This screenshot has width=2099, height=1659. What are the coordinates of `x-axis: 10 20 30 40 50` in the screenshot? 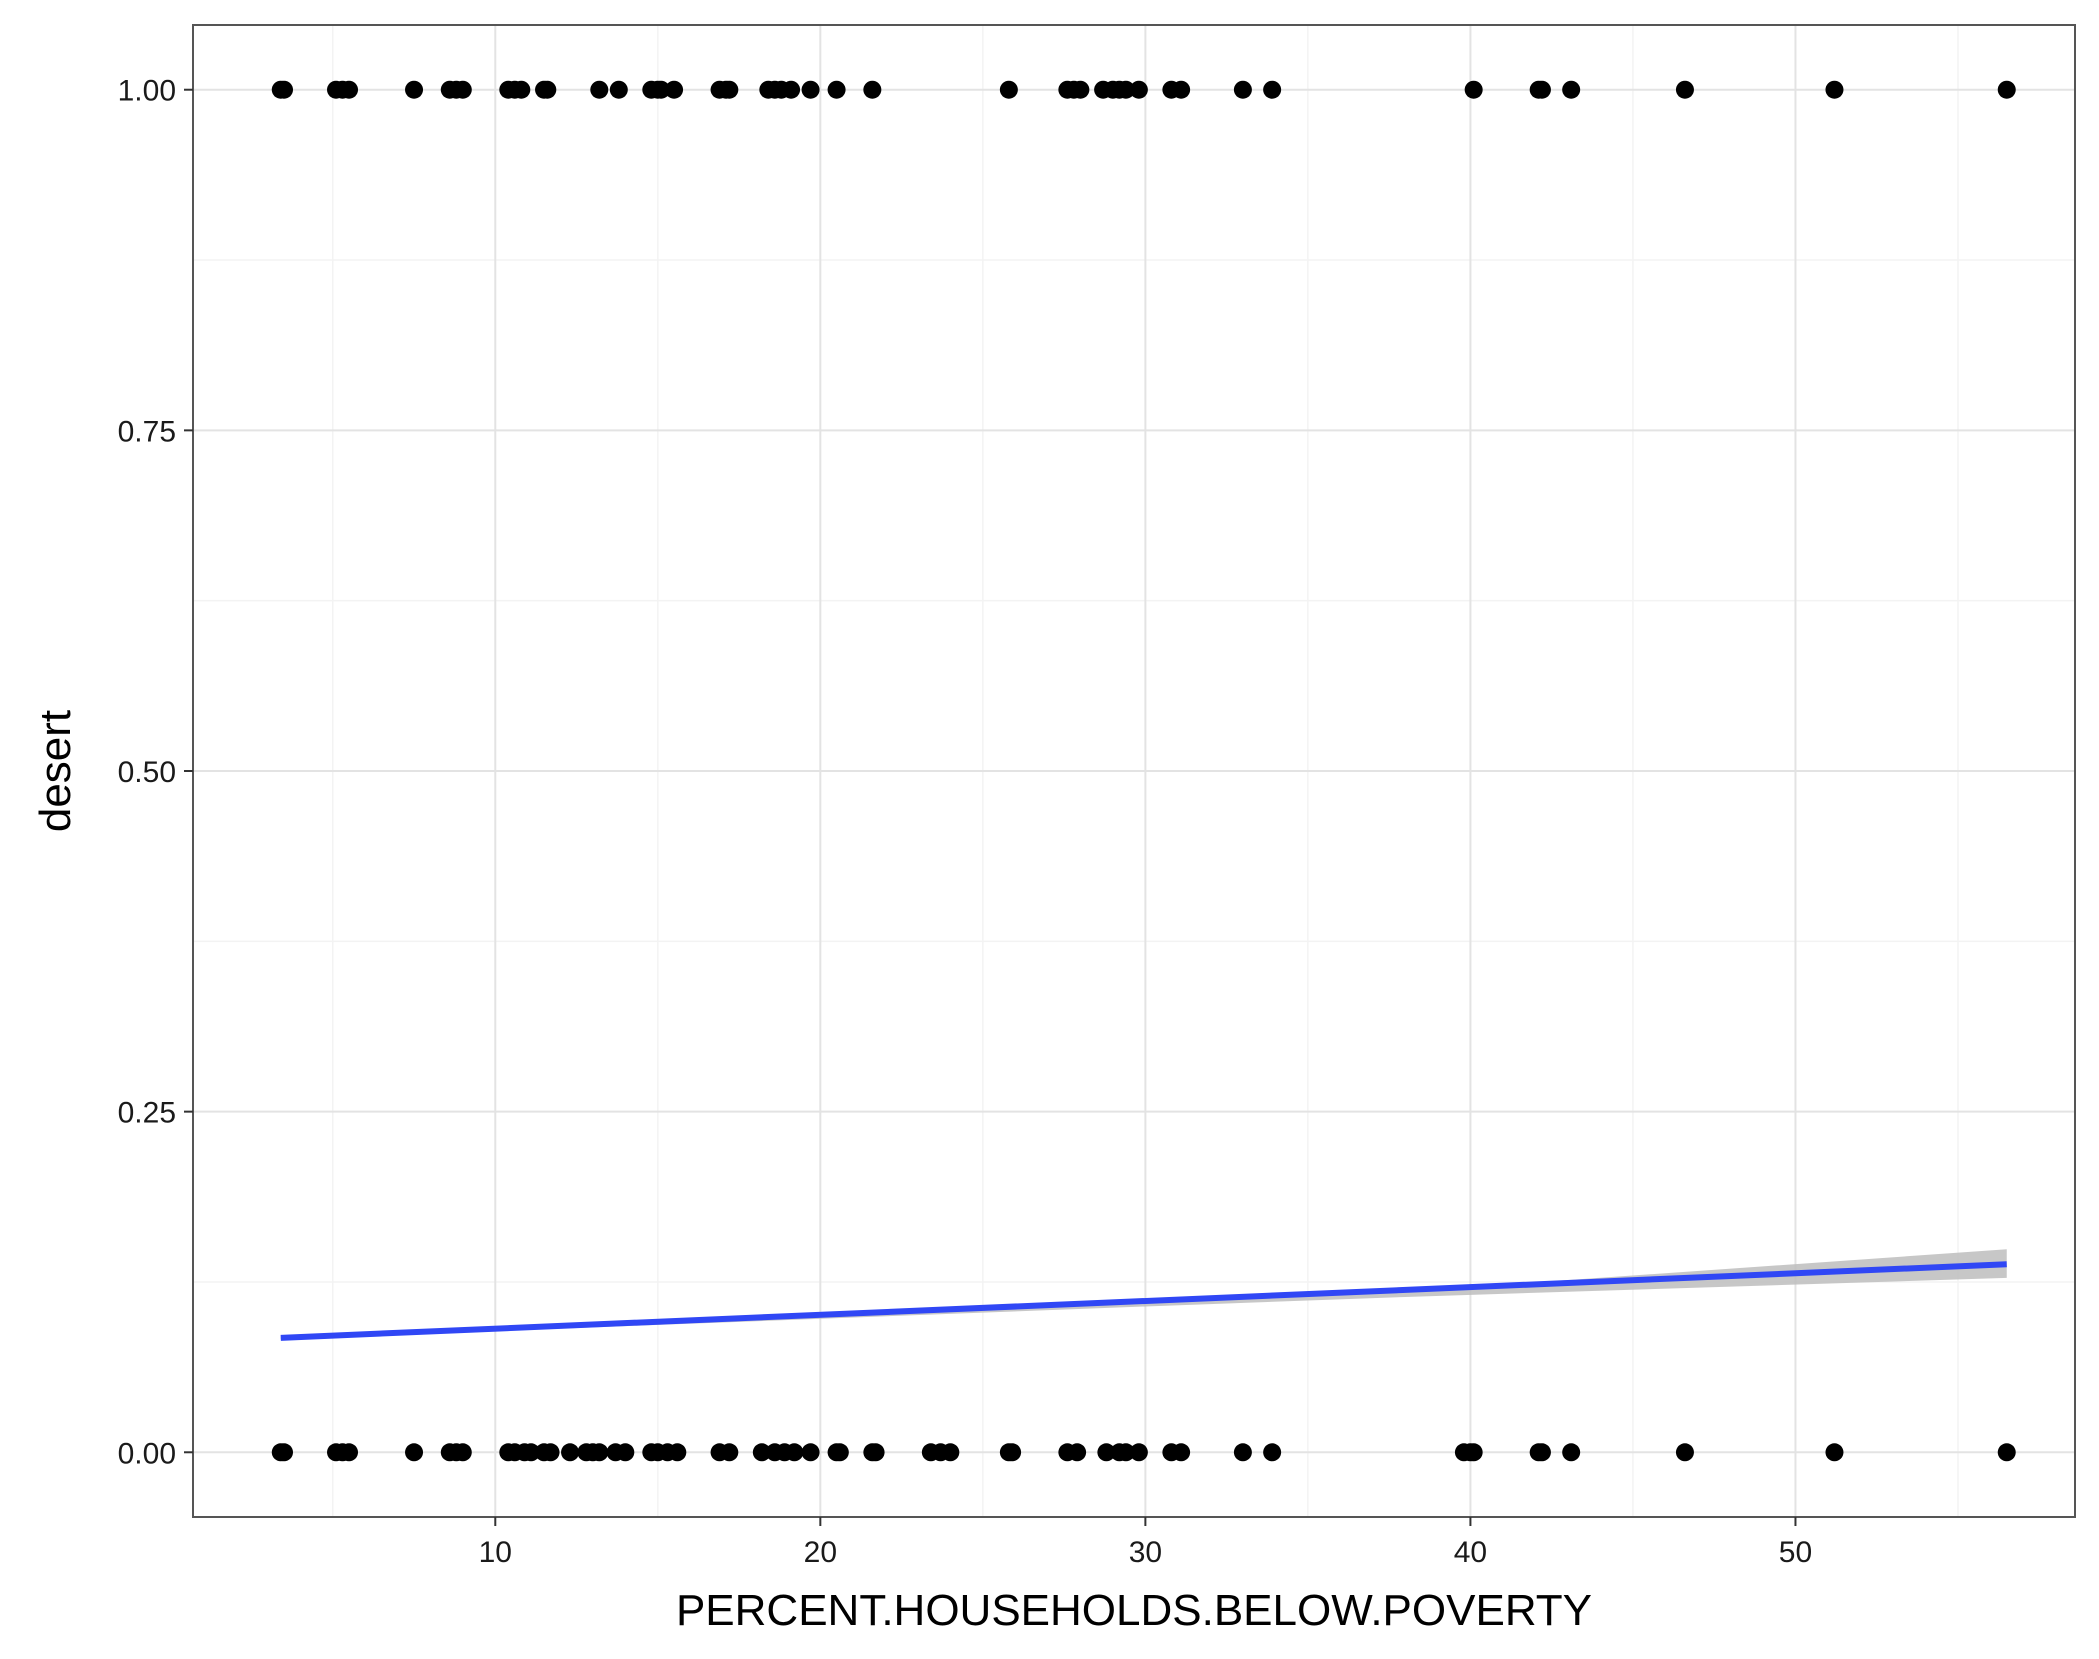 It's located at (1145, 1543).